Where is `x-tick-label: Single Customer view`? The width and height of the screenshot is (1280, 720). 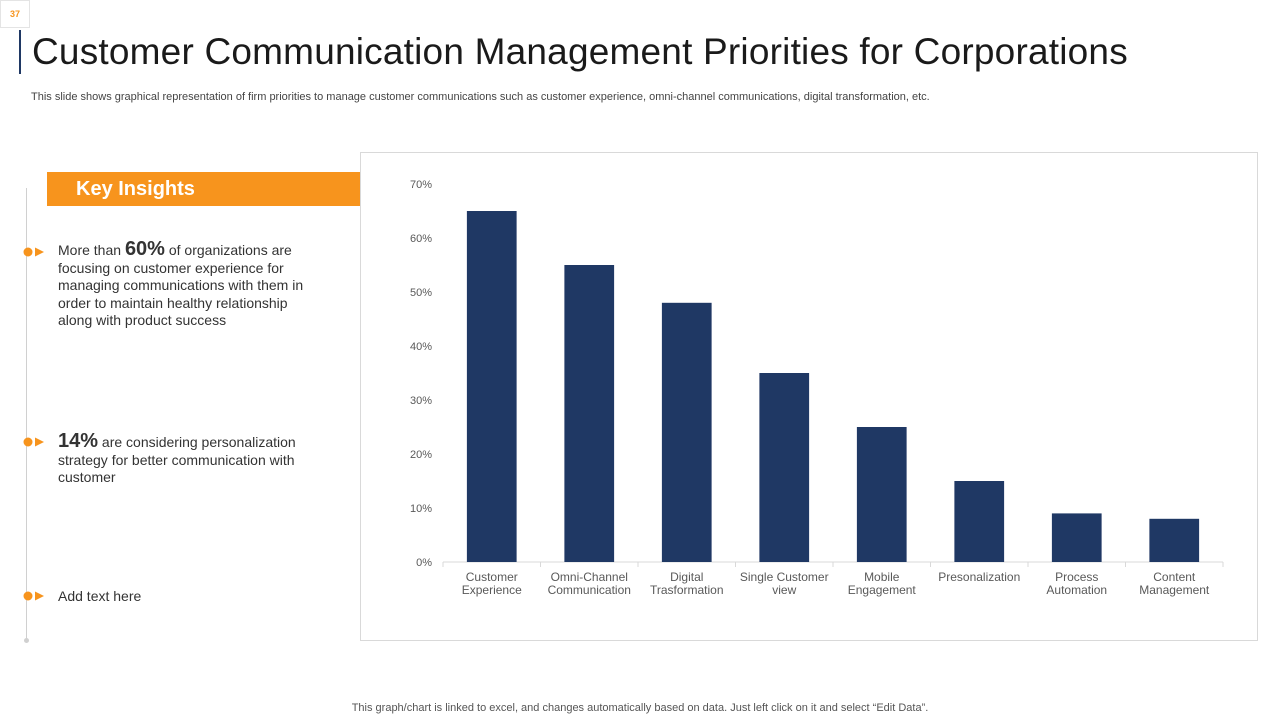
x-tick-label: Single Customer view is located at coordinates (784, 583).